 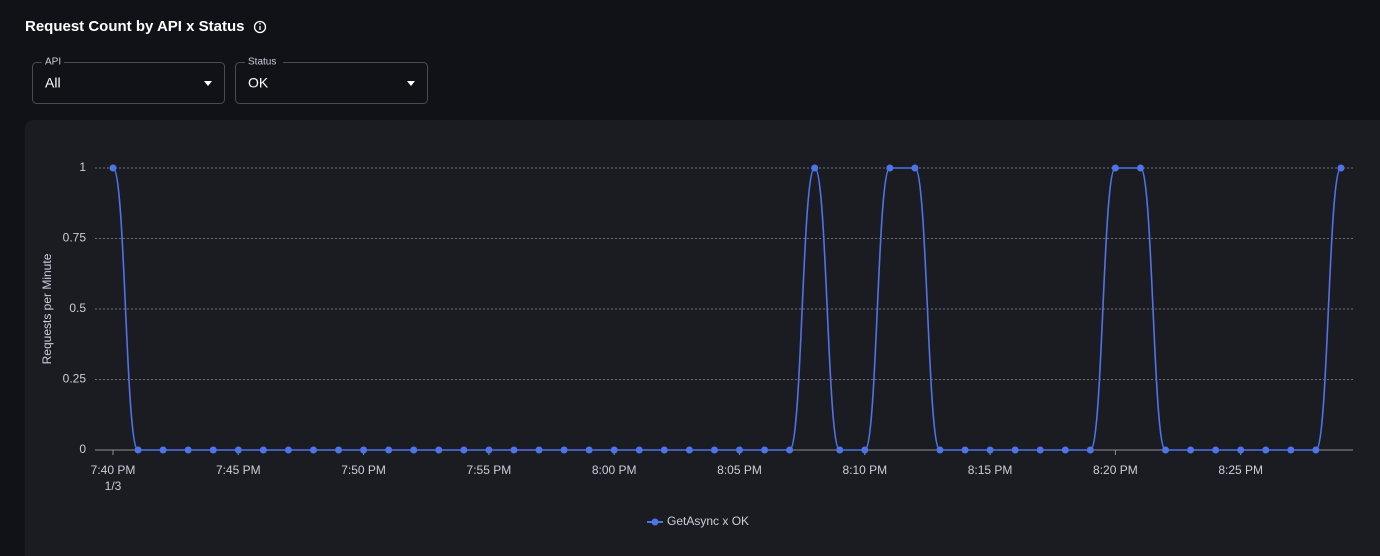 What do you see at coordinates (708, 521) in the screenshot?
I see `legend-label: GetAsync x OK` at bounding box center [708, 521].